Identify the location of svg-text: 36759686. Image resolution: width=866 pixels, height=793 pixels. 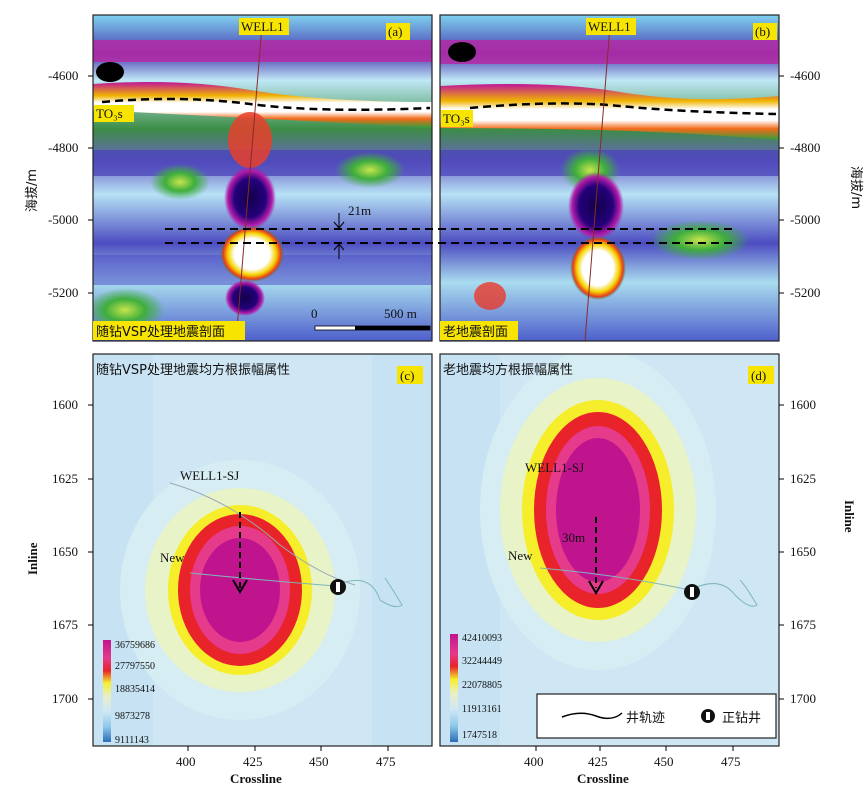
(135, 645).